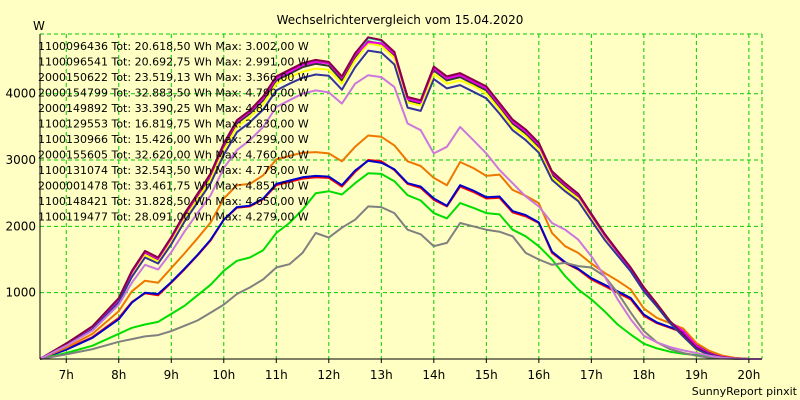 Image resolution: width=800 pixels, height=400 pixels. Describe the element at coordinates (696, 375) in the screenshot. I see `x-tick-label: 19h` at that location.